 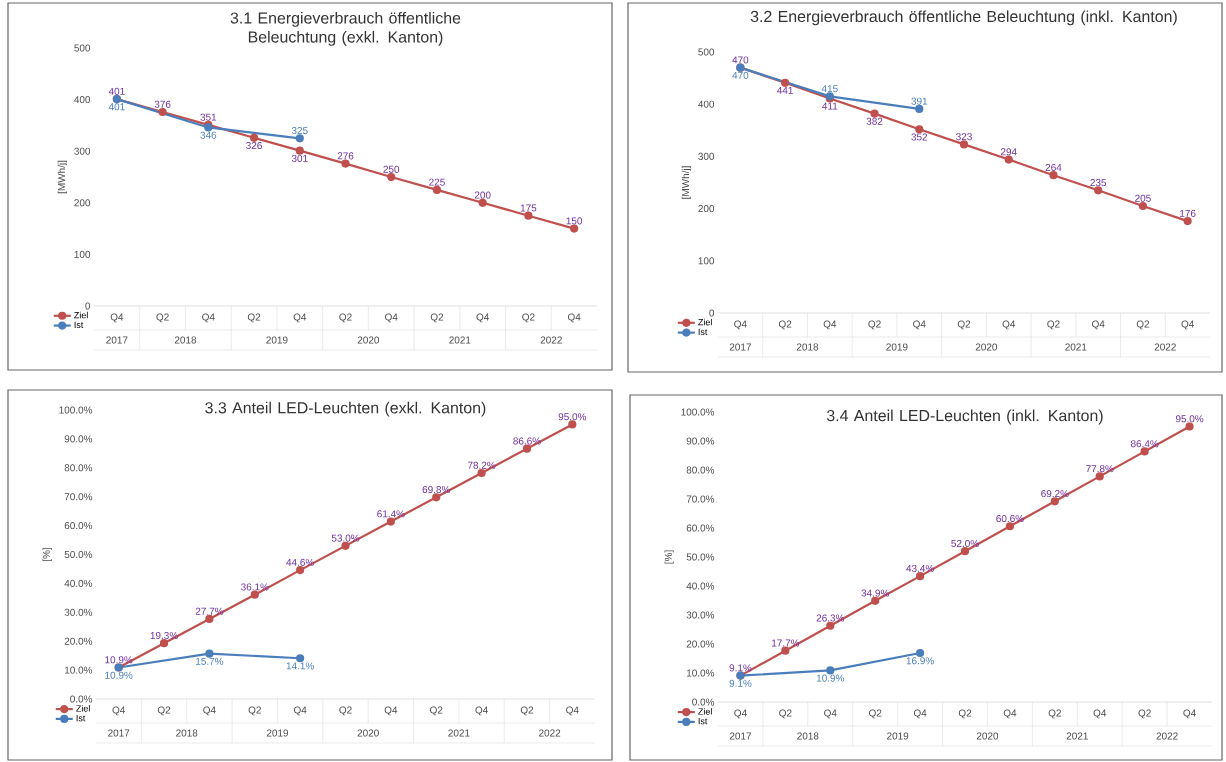 What do you see at coordinates (701, 673) in the screenshot?
I see `y-tick-label: 10.0%` at bounding box center [701, 673].